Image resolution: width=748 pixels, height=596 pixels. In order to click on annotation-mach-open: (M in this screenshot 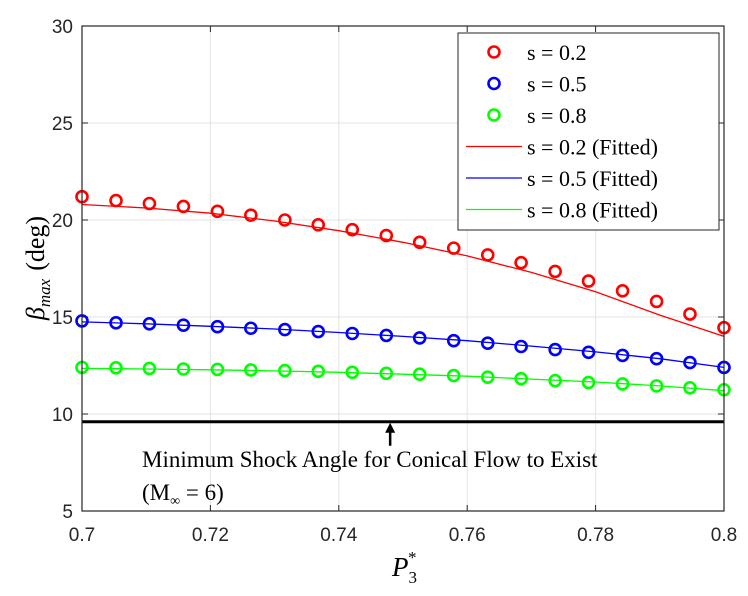, I will do `click(156, 492)`.